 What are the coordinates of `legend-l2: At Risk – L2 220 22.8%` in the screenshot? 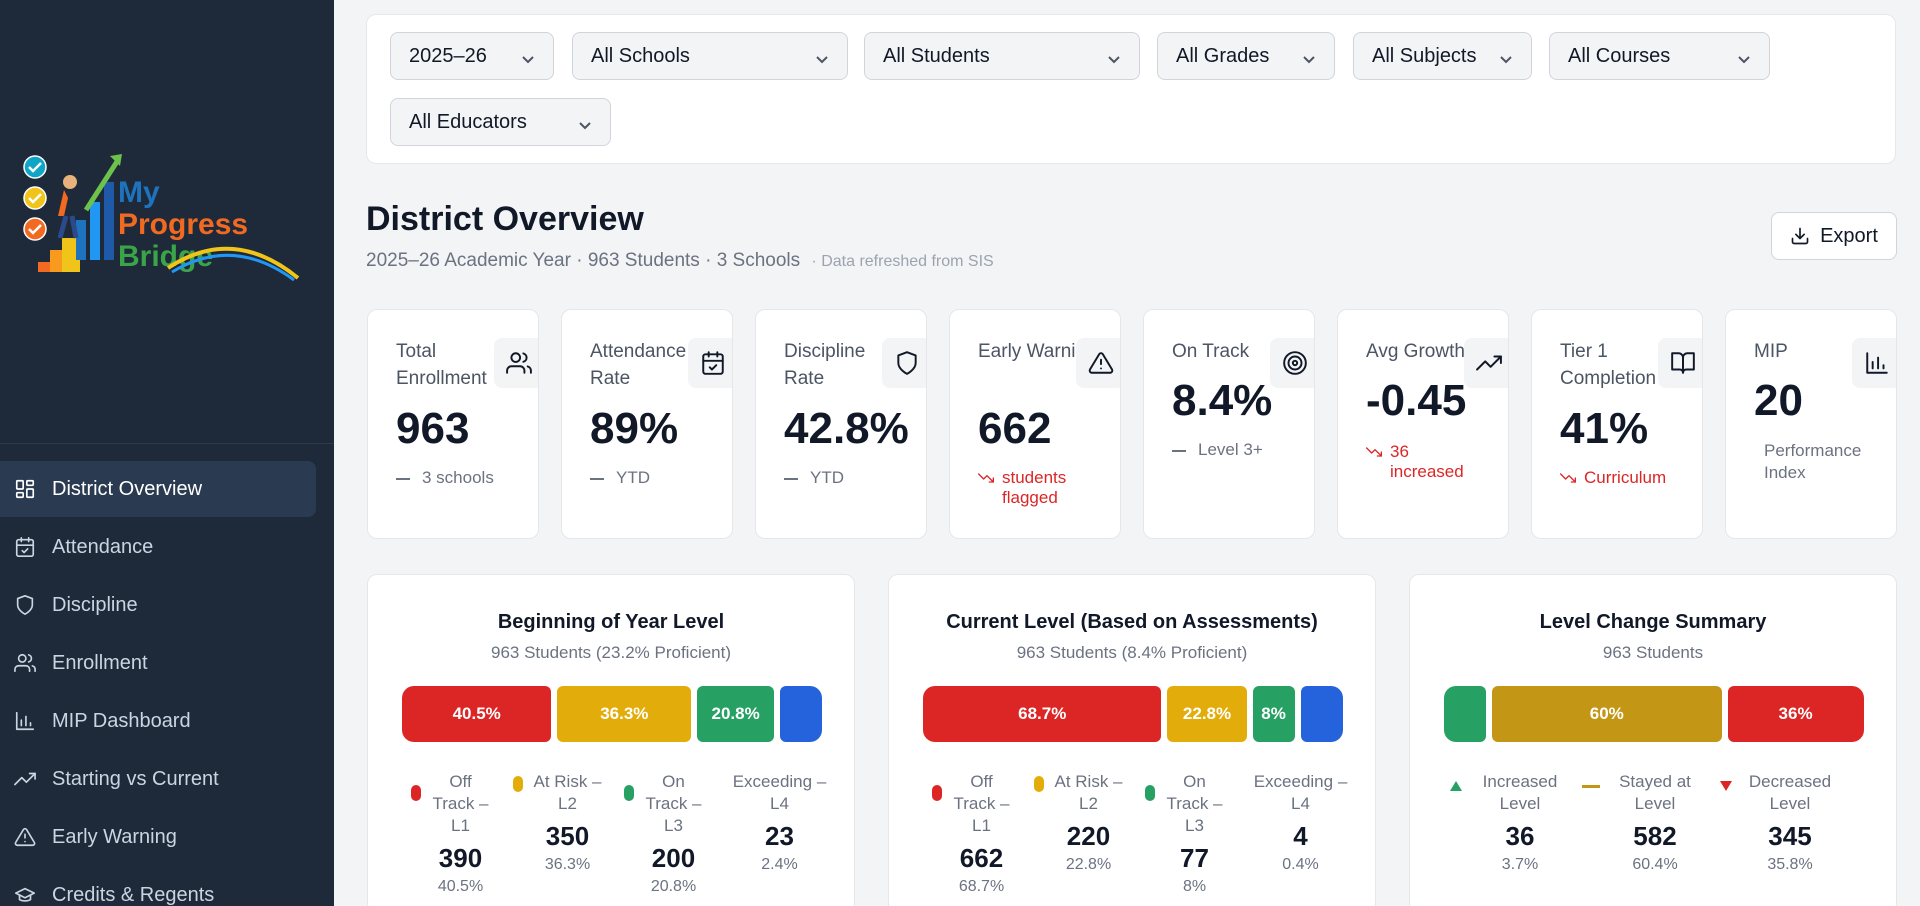 It's located at (1087, 822).